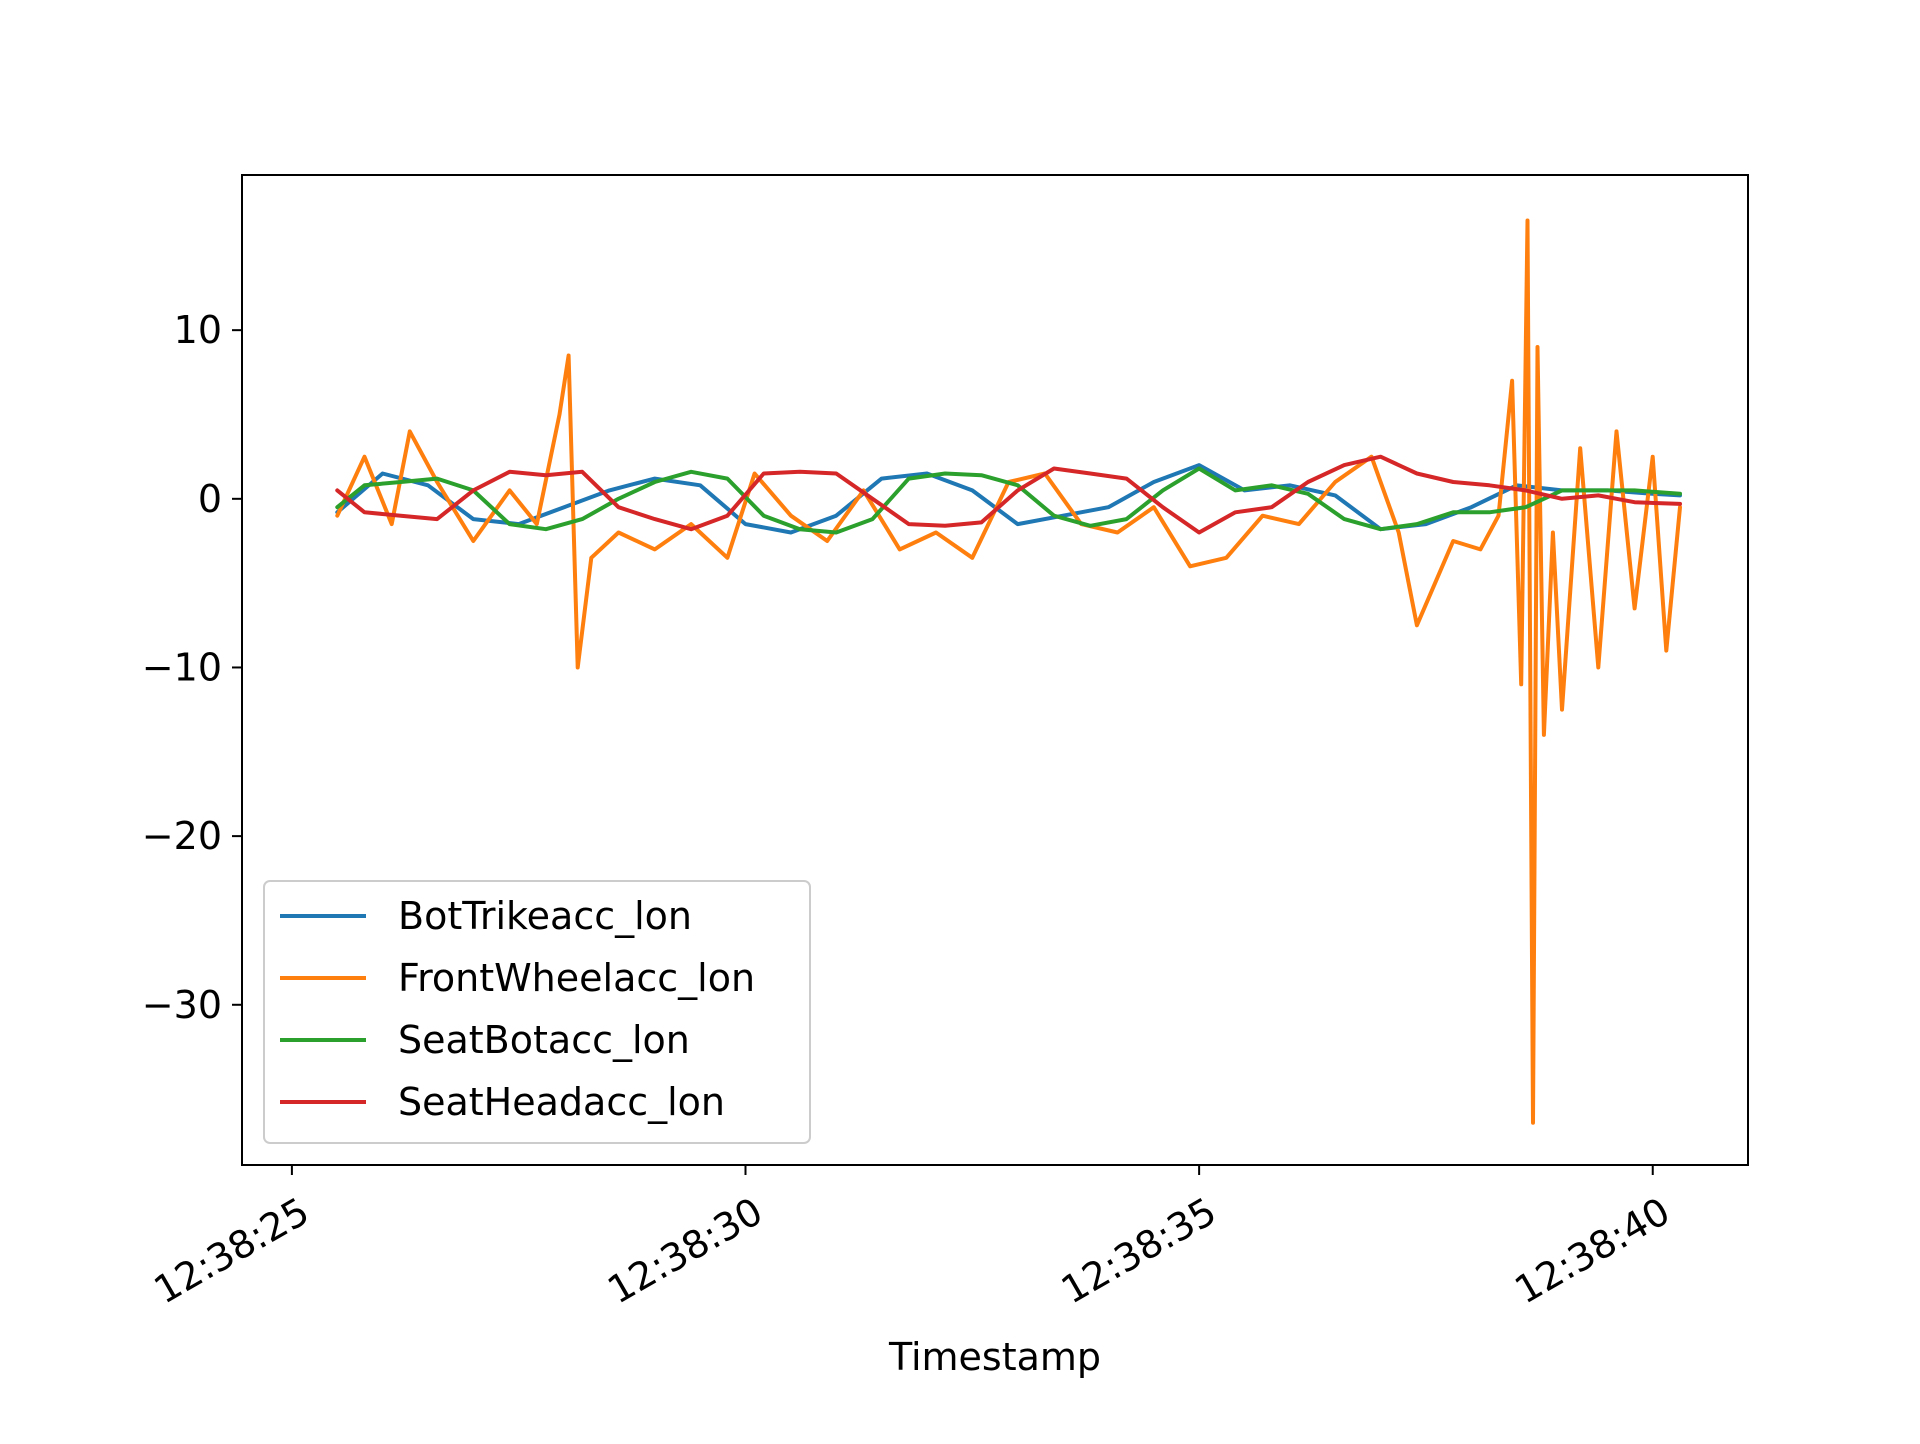 Image resolution: width=1920 pixels, height=1444 pixels. What do you see at coordinates (545, 916) in the screenshot?
I see `legend-label: BotTrikeacc_lon` at bounding box center [545, 916].